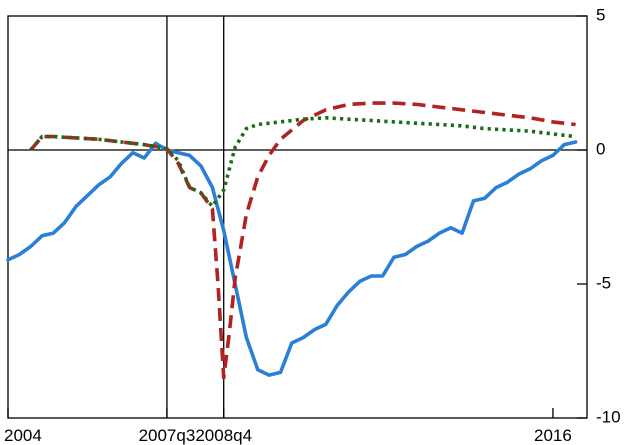 This screenshot has height=445, width=634. What do you see at coordinates (600, 14) in the screenshot?
I see `y-tick-label: 5` at bounding box center [600, 14].